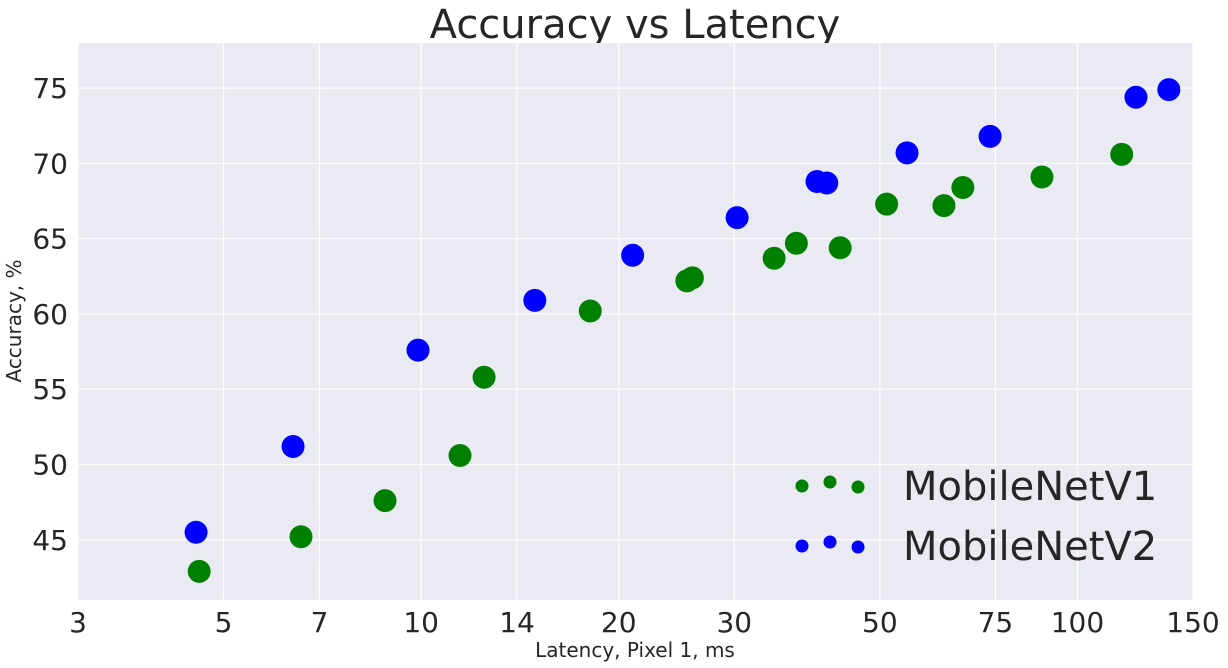 Image resolution: width=1228 pixels, height=668 pixels. Describe the element at coordinates (635, 25) in the screenshot. I see `chart-title: Accuracy vs Latency` at that location.